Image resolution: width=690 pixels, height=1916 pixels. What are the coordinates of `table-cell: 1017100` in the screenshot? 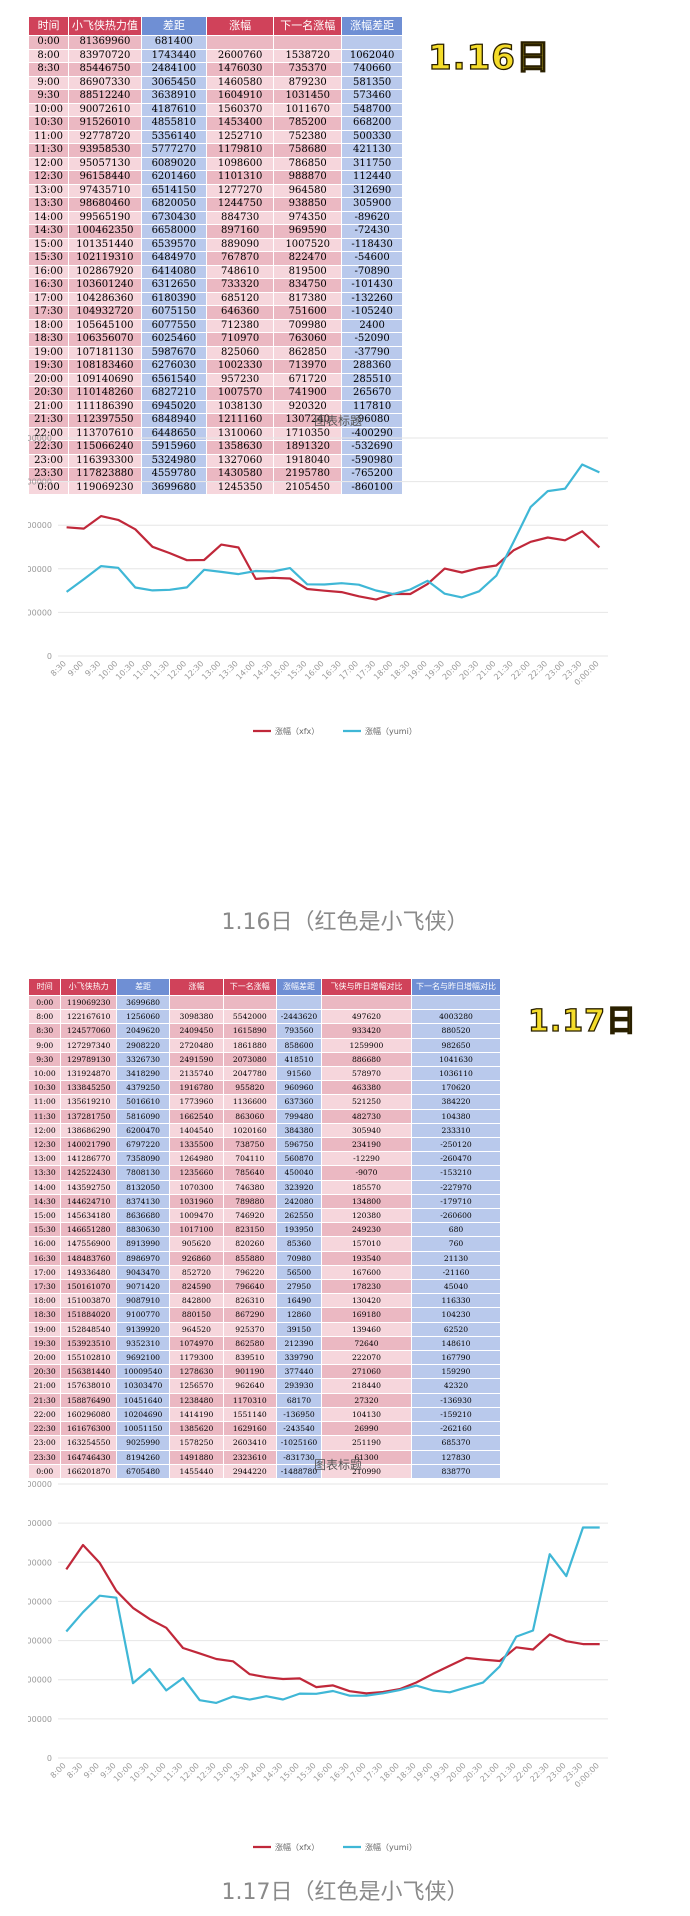 It's located at (196, 1230).